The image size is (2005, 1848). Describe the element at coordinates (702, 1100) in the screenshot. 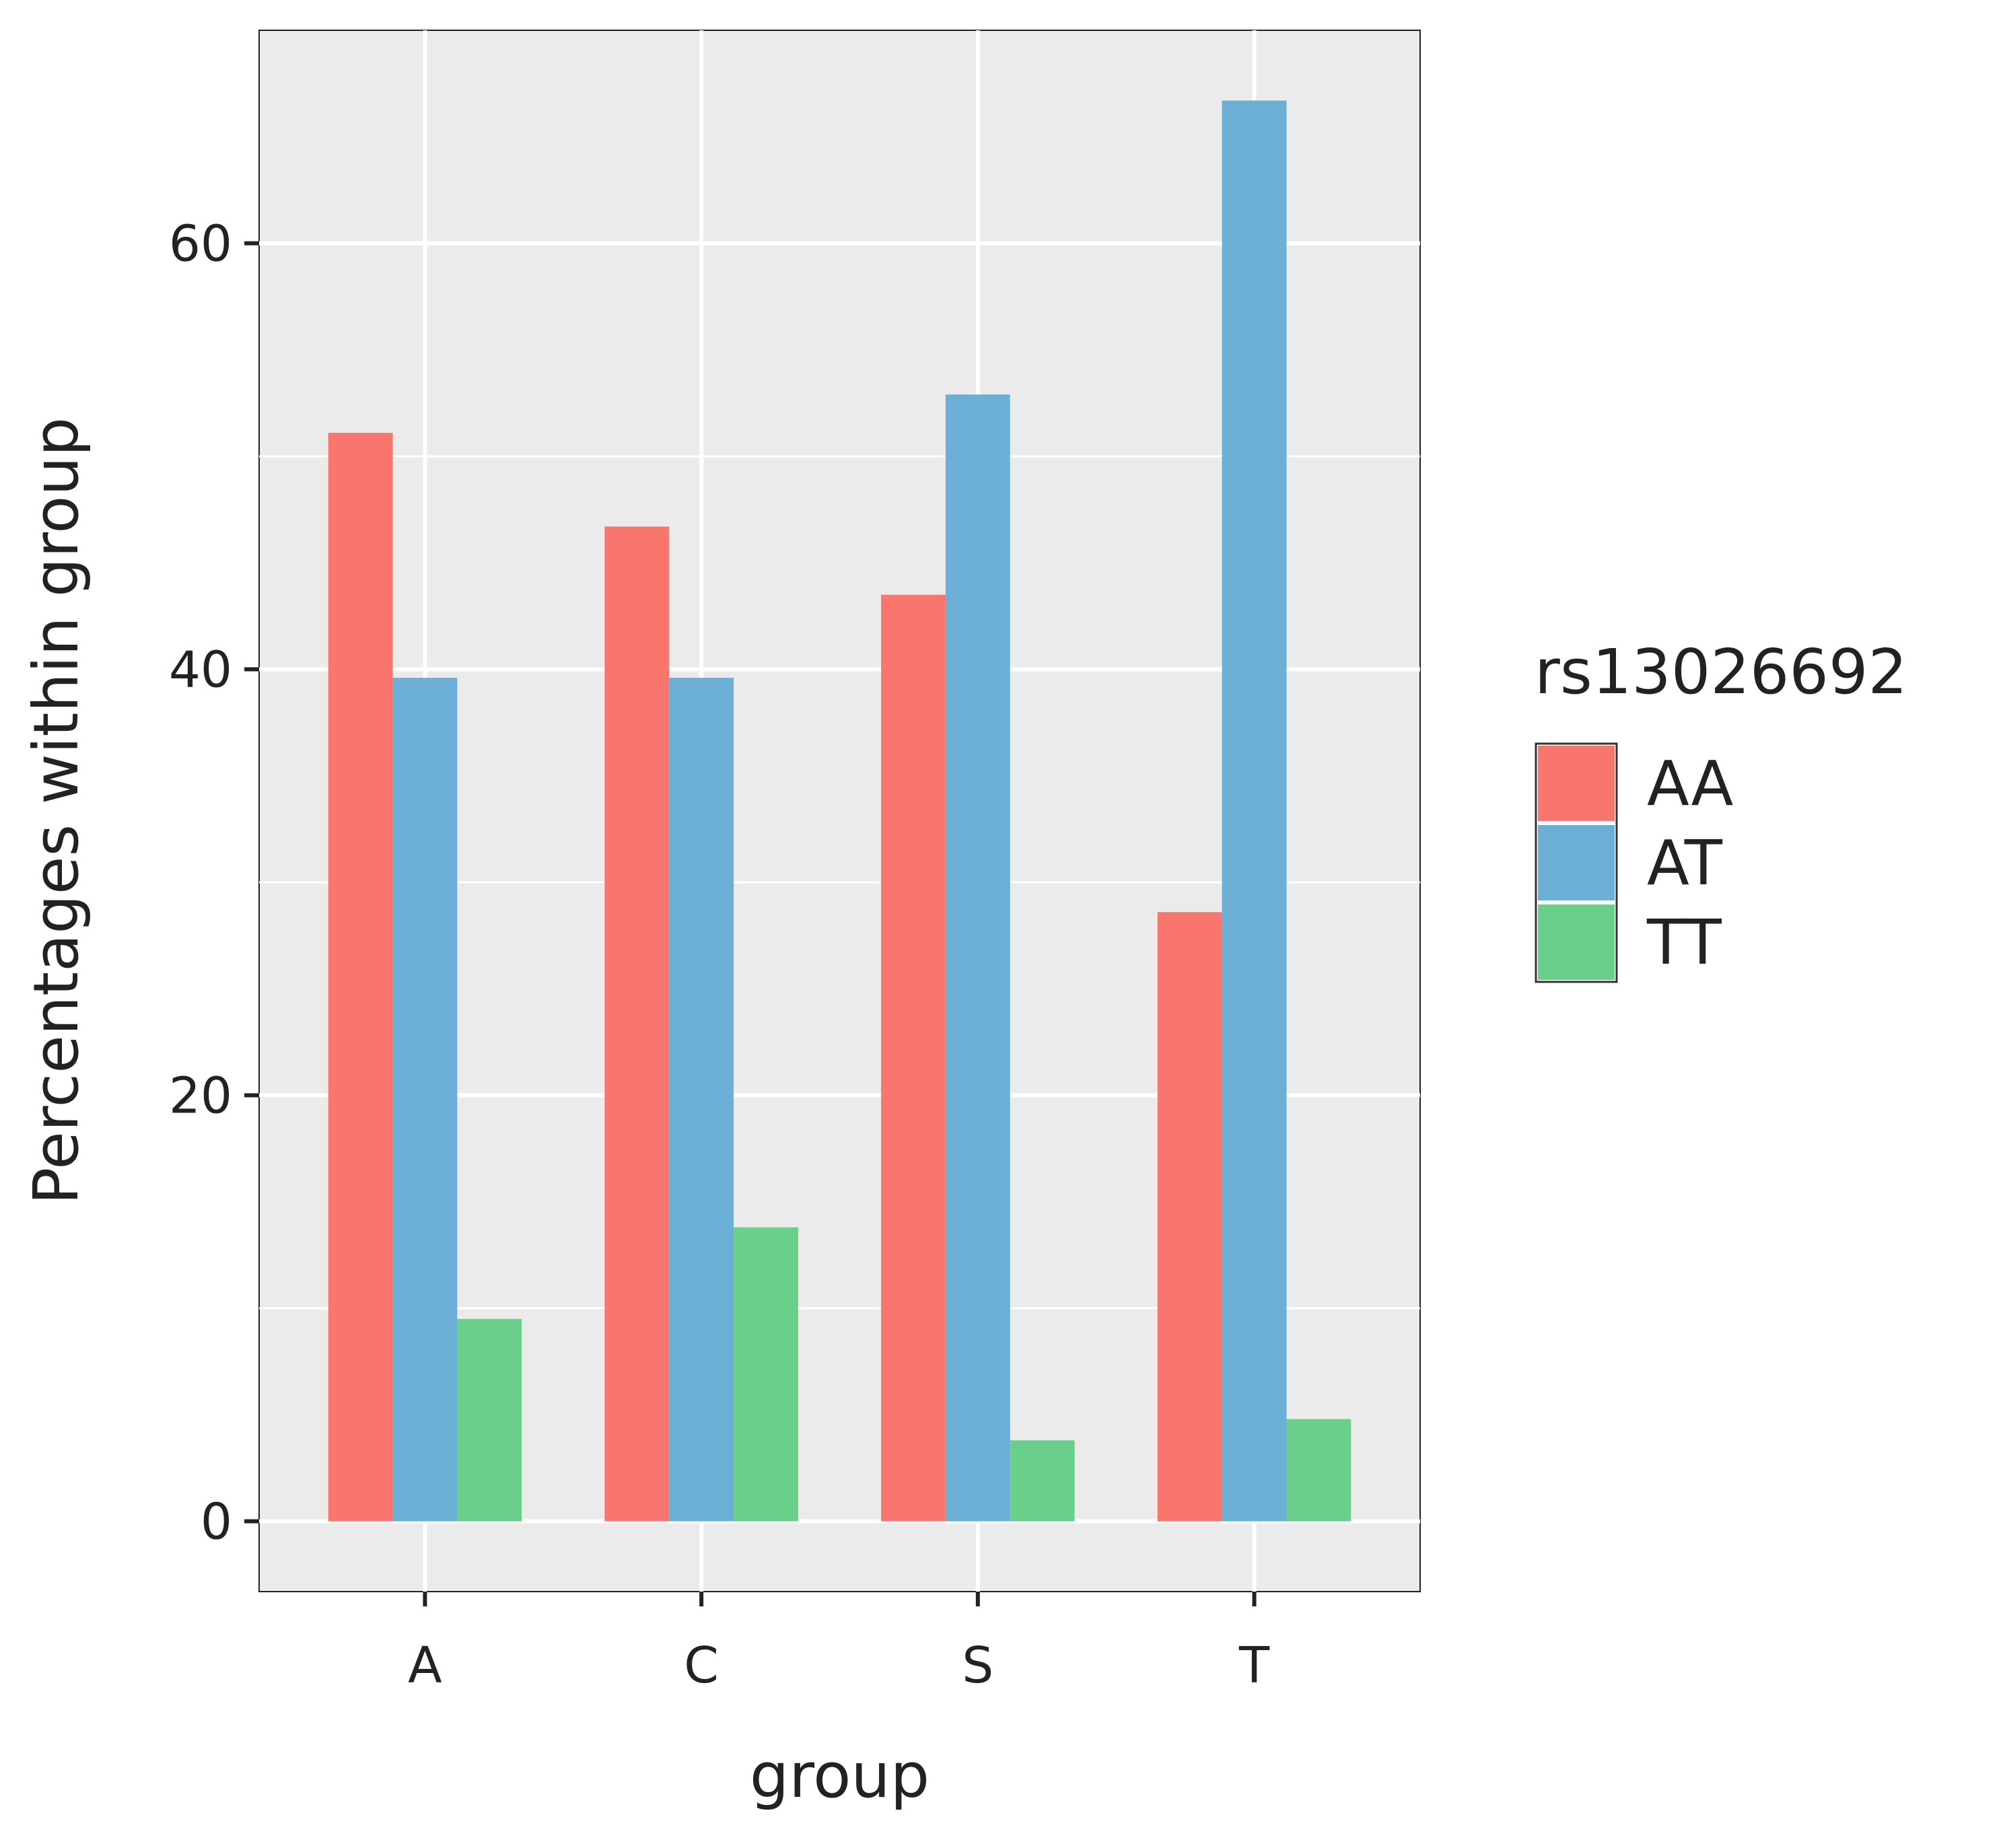

I see `bar-at-c` at that location.